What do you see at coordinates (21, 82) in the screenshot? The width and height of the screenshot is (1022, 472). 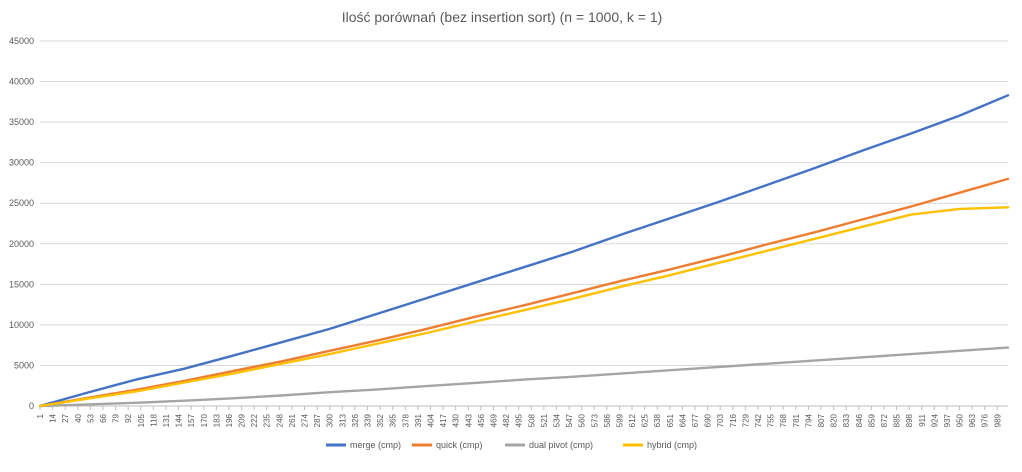 I see `y-tick-label: 40000` at bounding box center [21, 82].